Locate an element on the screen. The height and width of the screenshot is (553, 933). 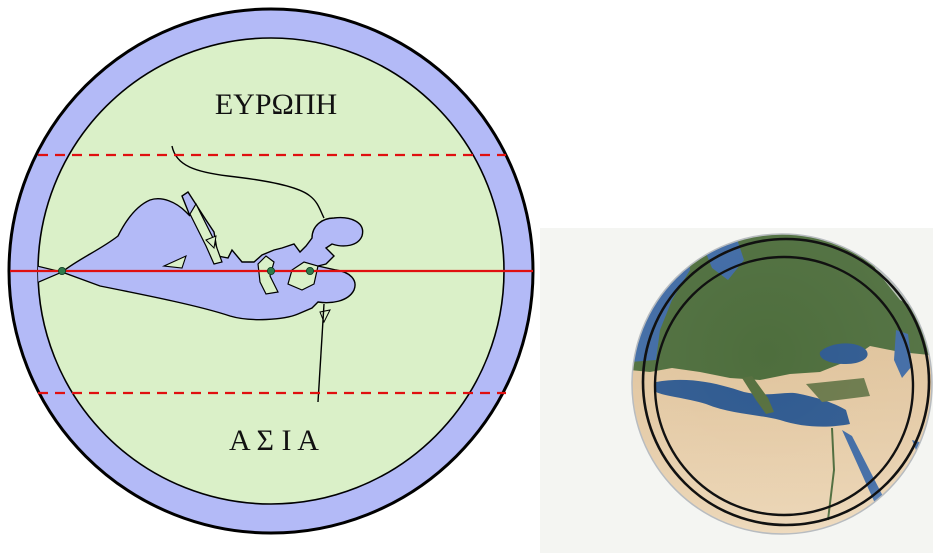
river-south is located at coordinates (321, 353).